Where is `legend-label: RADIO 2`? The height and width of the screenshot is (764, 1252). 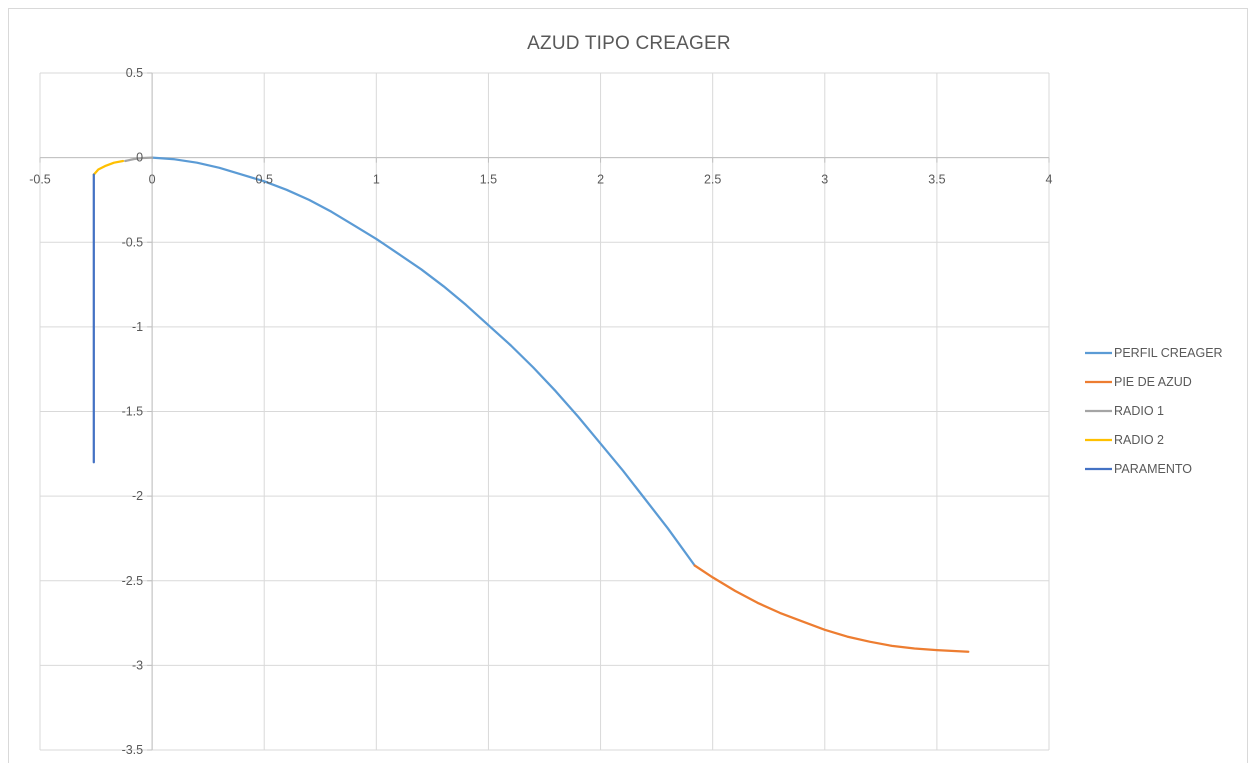 legend-label: RADIO 2 is located at coordinates (1139, 440).